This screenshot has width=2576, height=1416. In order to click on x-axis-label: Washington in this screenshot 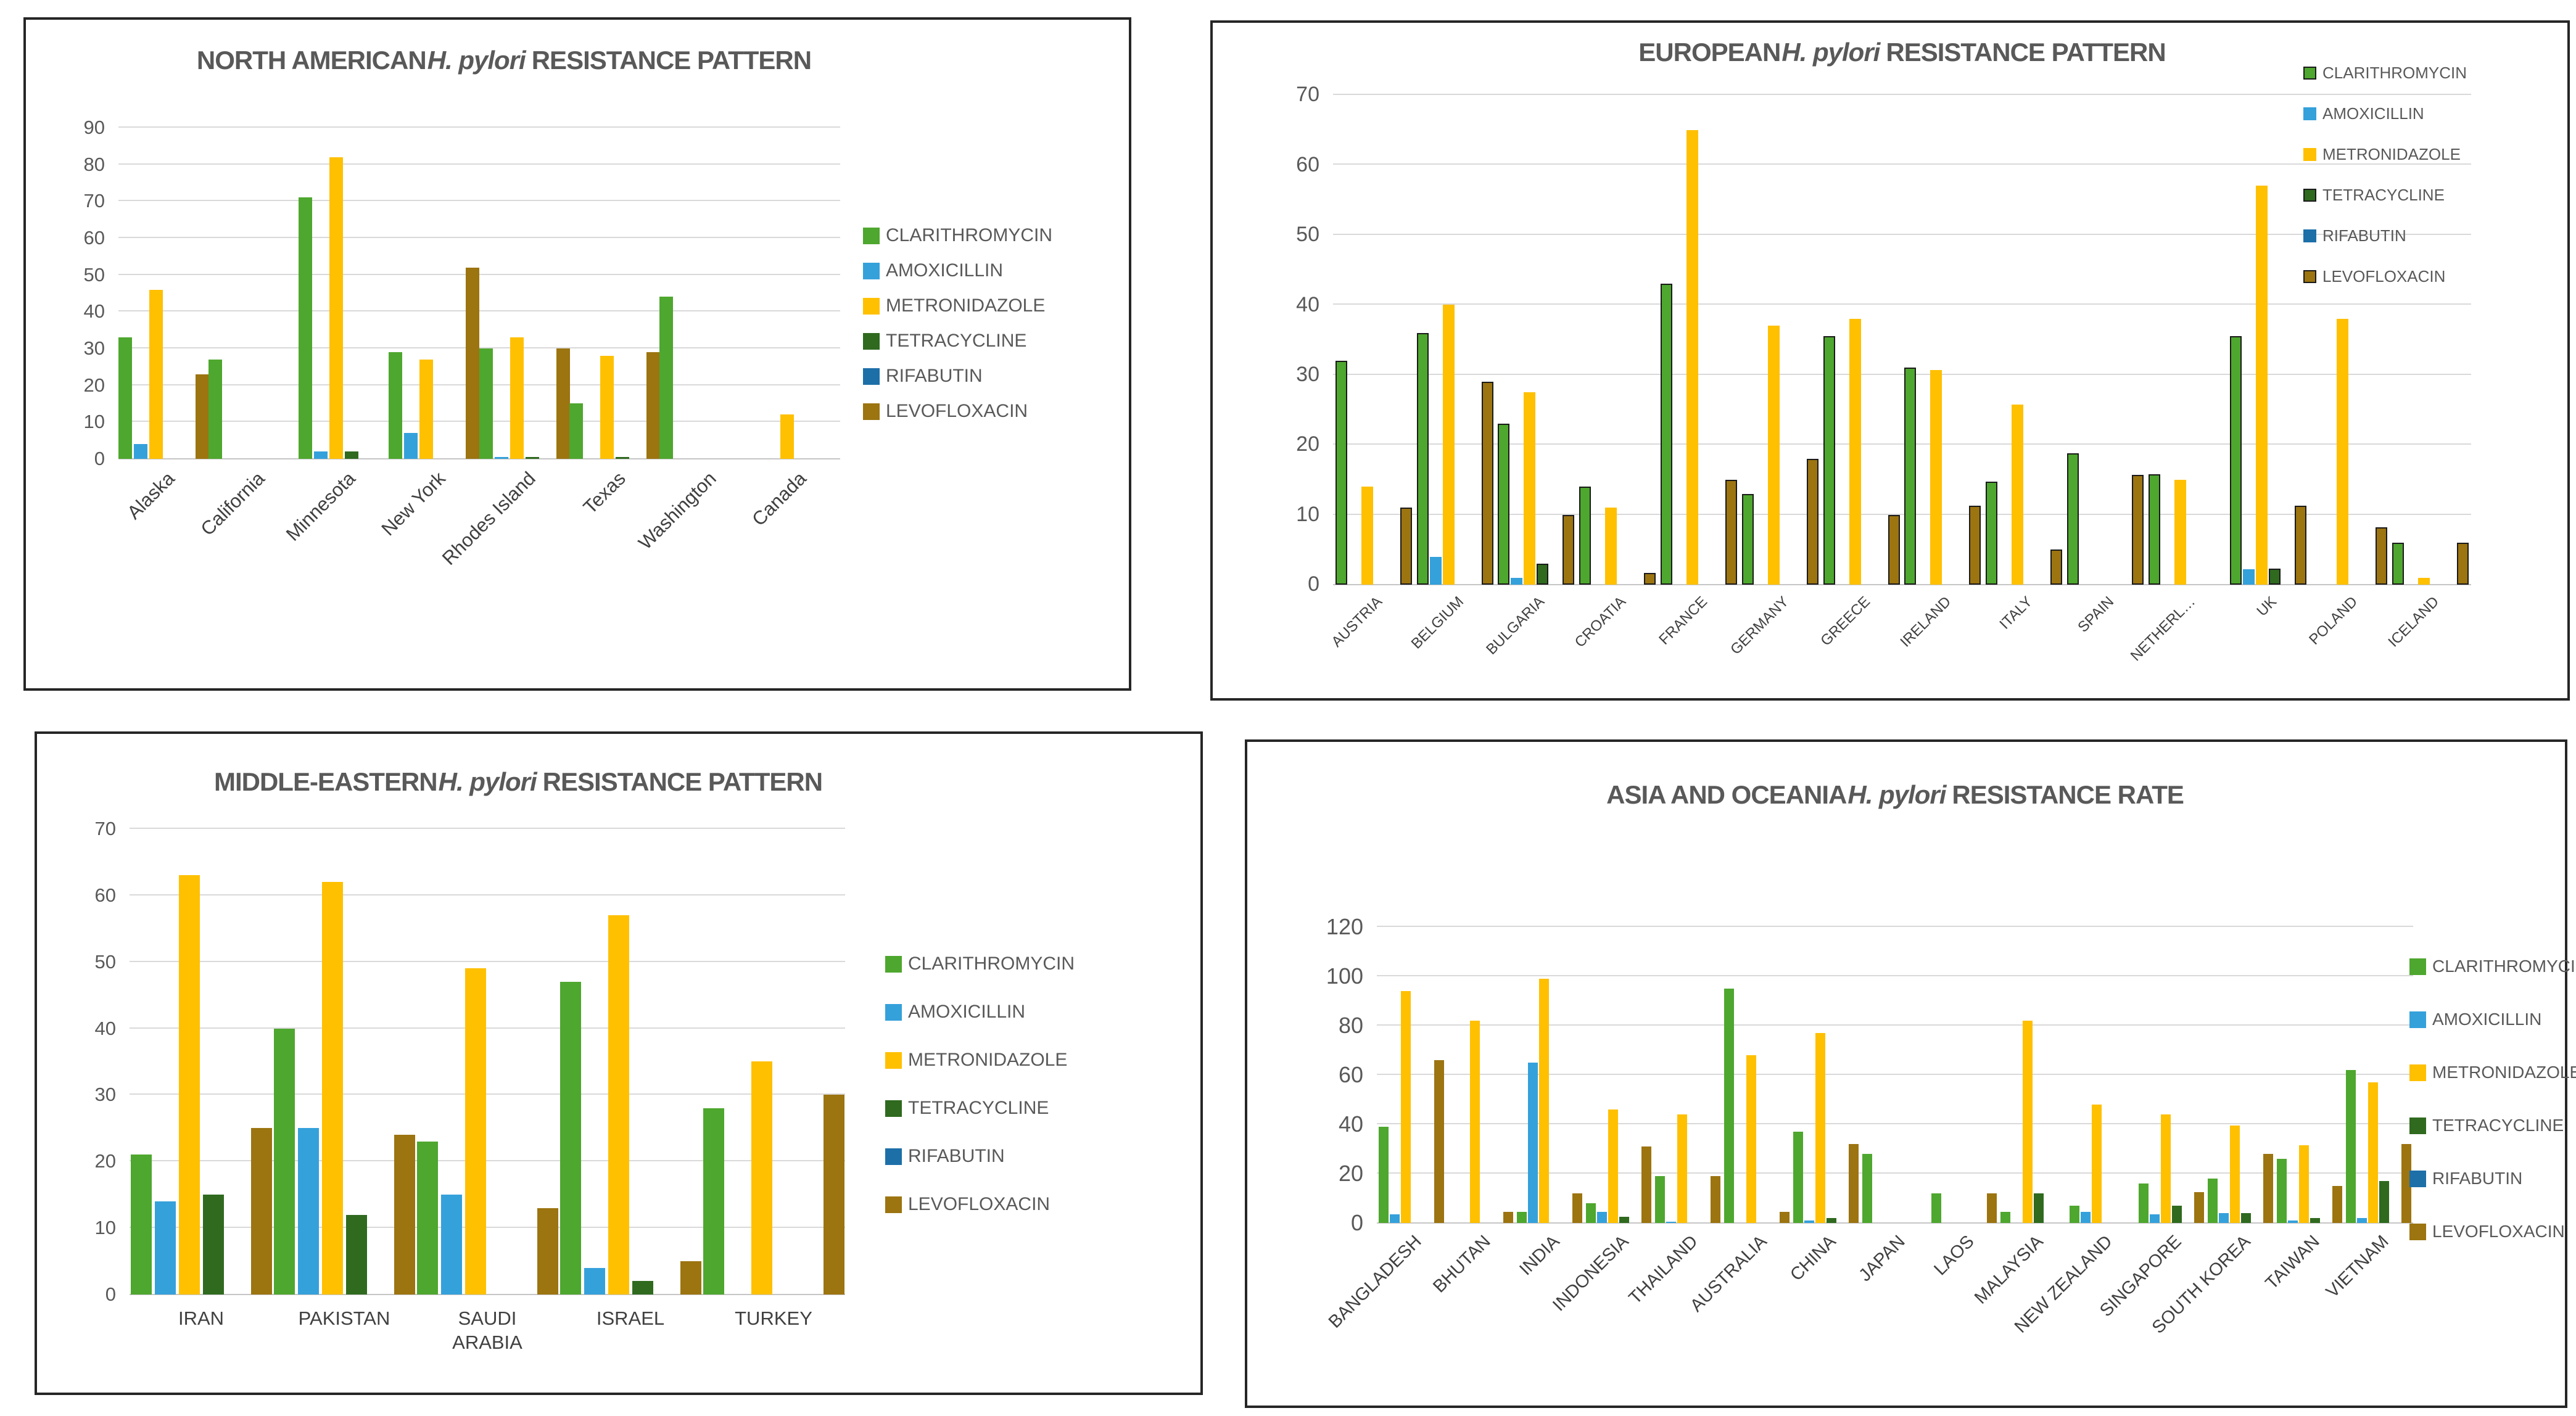, I will do `click(677, 511)`.